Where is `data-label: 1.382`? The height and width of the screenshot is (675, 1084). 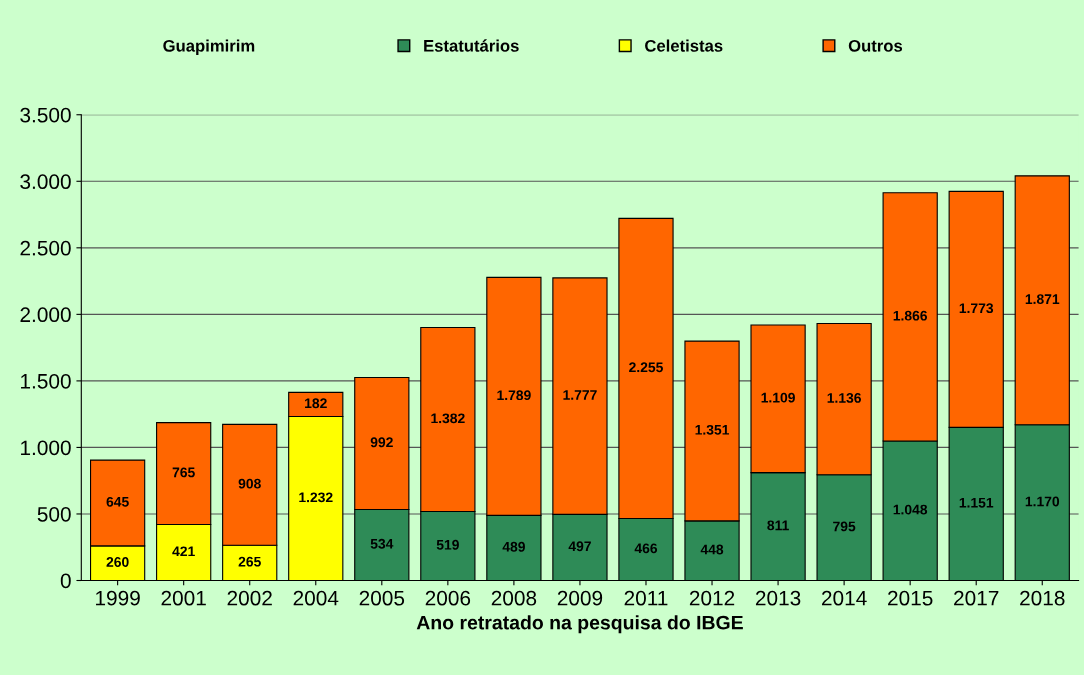
data-label: 1.382 is located at coordinates (448, 418).